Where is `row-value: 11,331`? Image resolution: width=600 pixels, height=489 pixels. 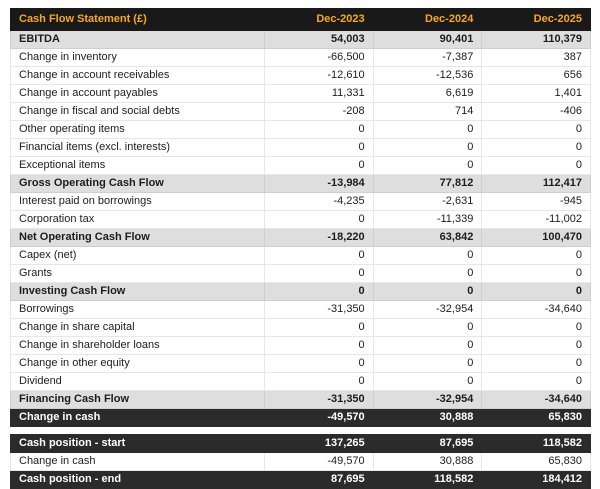
row-value: 11,331 is located at coordinates (319, 93).